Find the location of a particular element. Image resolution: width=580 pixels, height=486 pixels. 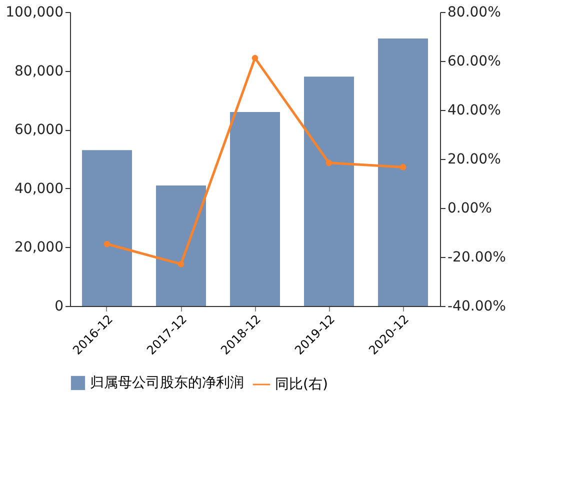

y-tick-label: 60,000 is located at coordinates (39, 130).